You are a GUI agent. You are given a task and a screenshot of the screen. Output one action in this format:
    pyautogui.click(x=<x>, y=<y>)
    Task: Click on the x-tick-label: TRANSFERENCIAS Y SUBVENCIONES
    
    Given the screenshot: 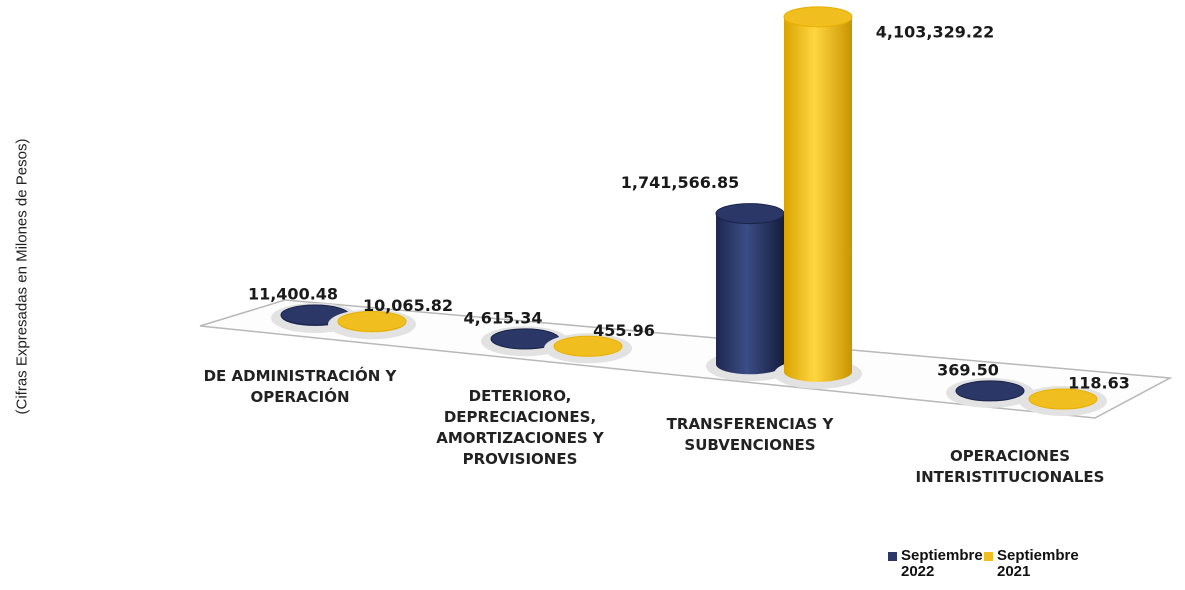 What is the action you would take?
    pyautogui.click(x=750, y=434)
    